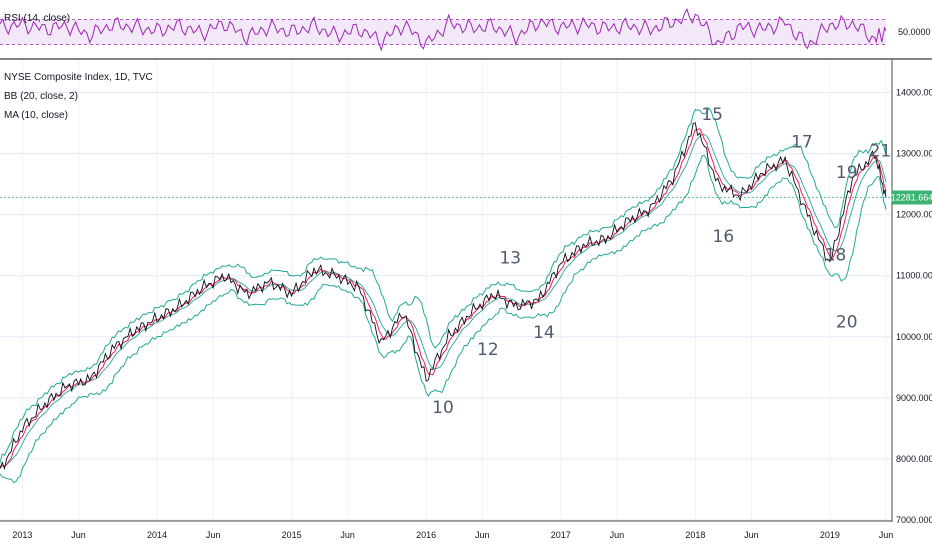 Image resolution: width=932 pixels, height=550 pixels. What do you see at coordinates (914, 154) in the screenshot?
I see `price-tick-label: 13000.000` at bounding box center [914, 154].